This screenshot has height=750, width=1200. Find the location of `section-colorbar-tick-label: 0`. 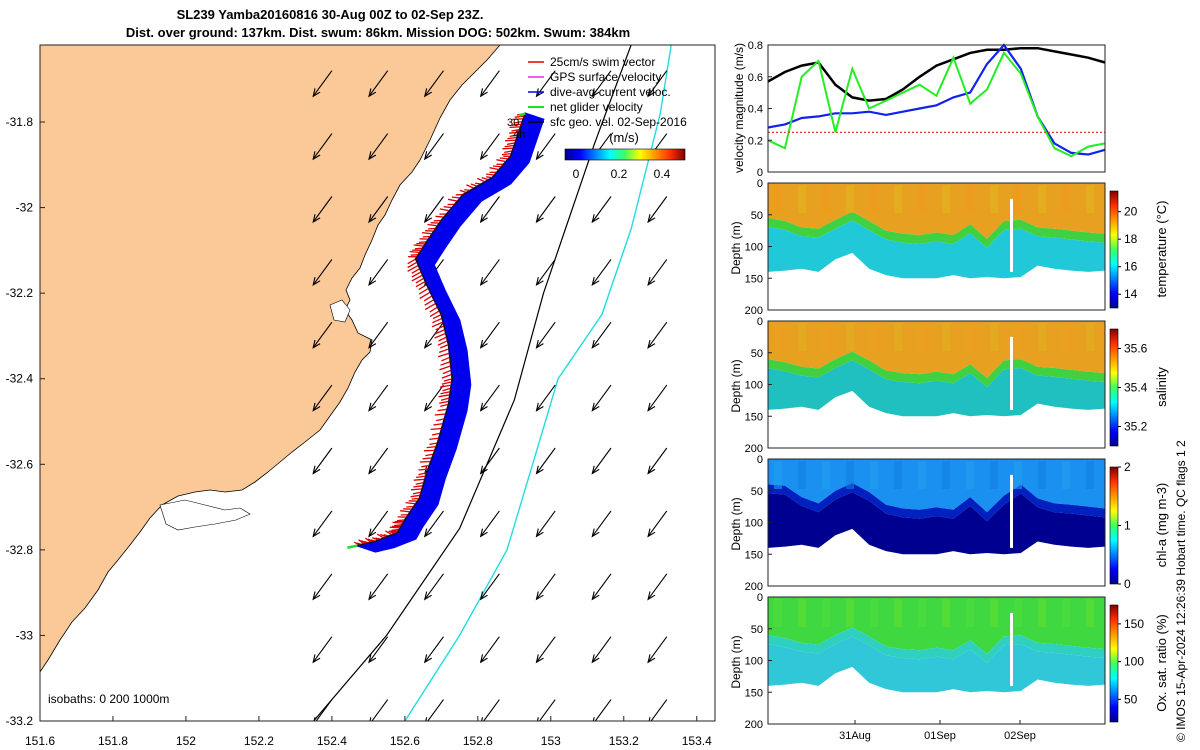

section-colorbar-tick-label: 0 is located at coordinates (1127, 584).